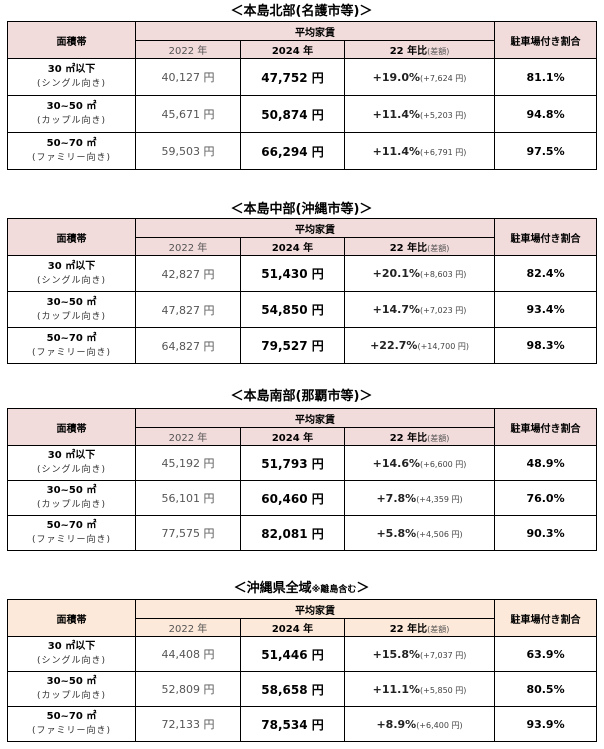 The image size is (604, 749). I want to click on parking-ratio: 93.9%, so click(546, 724).